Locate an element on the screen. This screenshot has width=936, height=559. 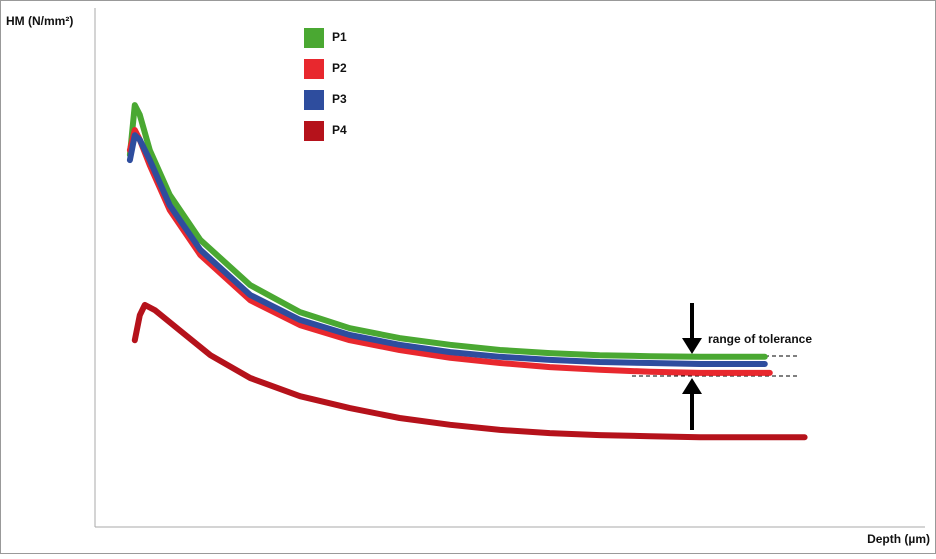
annotation-text: range of tolerance is located at coordinates (760, 339).